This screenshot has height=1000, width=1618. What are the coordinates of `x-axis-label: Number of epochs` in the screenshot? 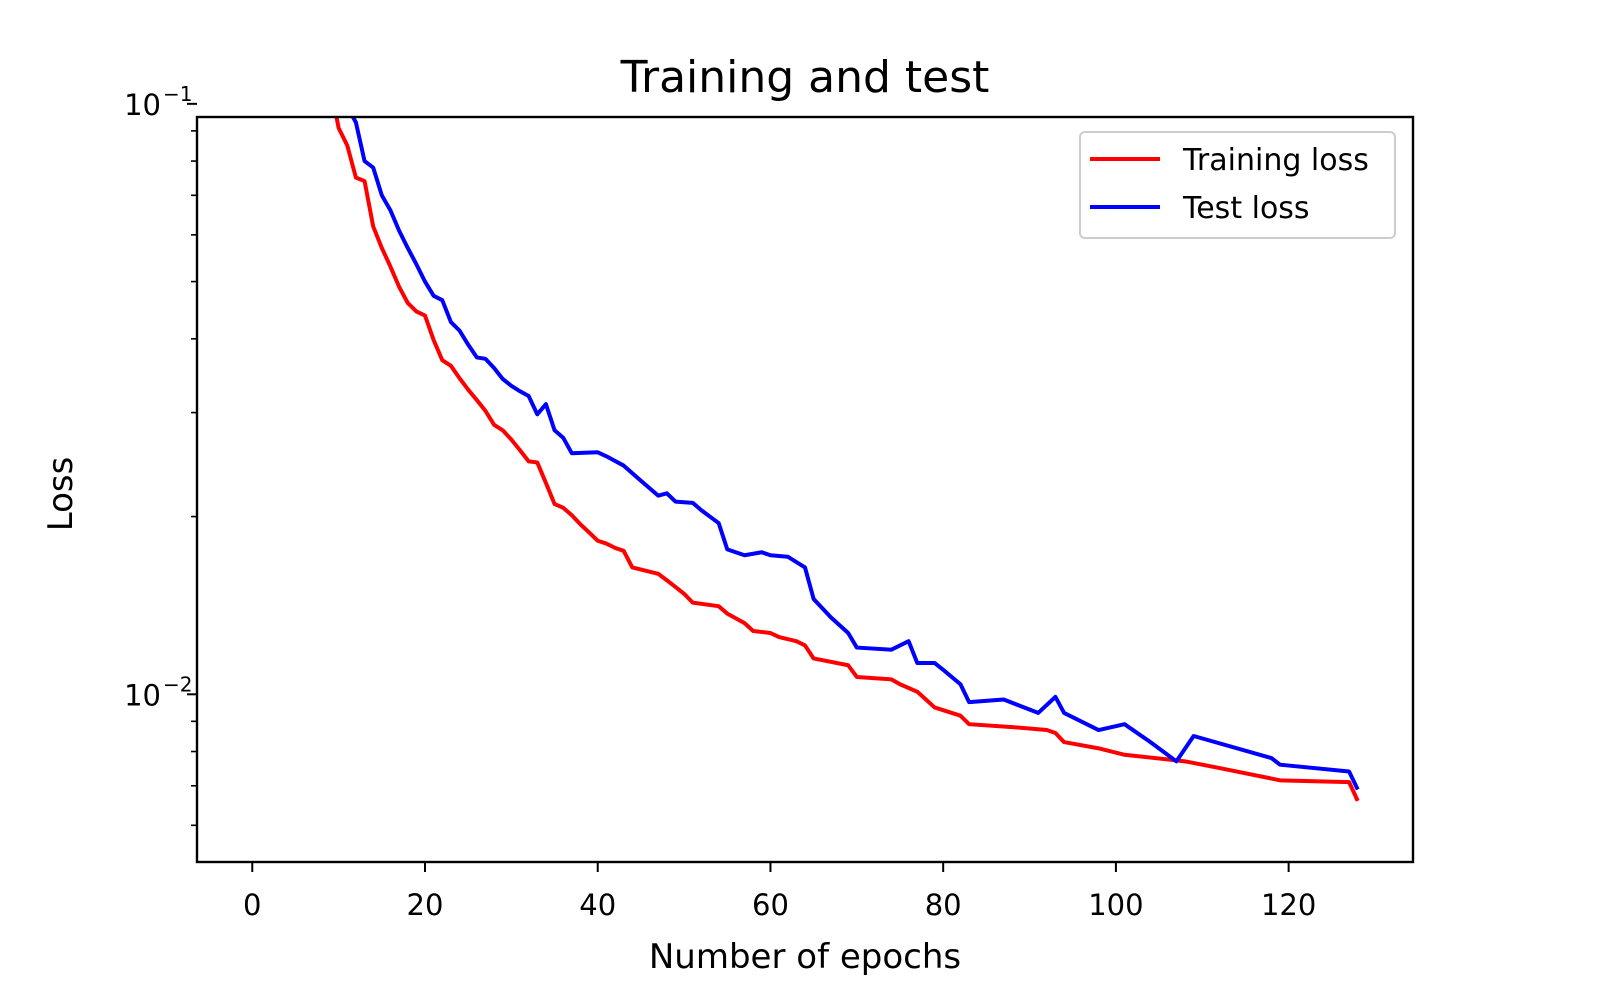 It's located at (805, 957).